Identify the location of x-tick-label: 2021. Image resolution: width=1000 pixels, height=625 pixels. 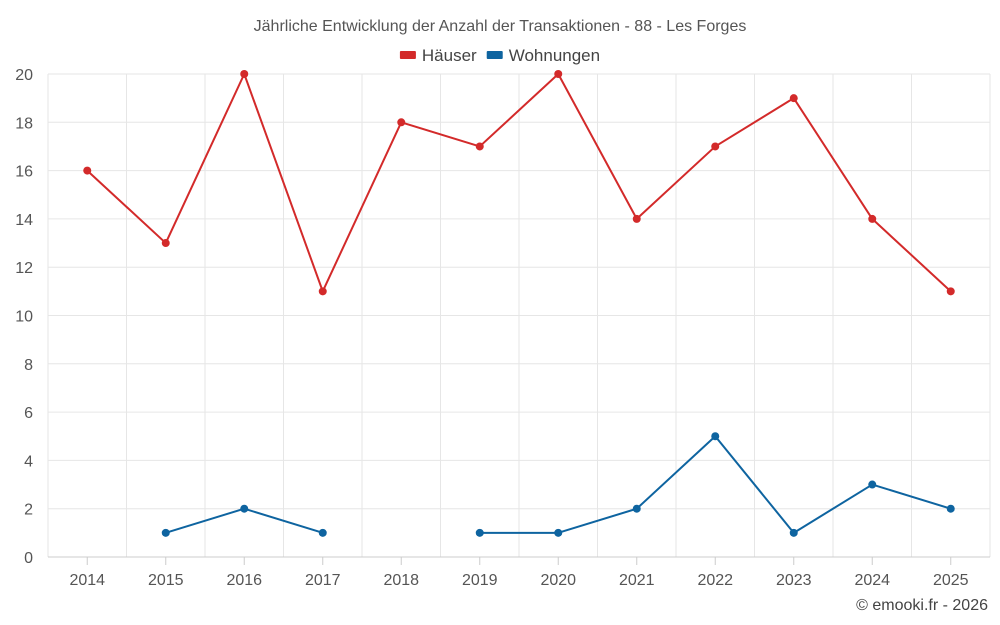
(637, 580).